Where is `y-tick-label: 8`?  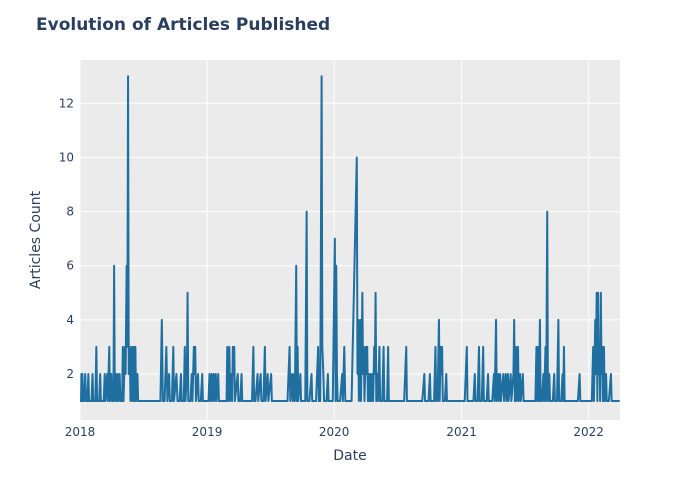
y-tick-label: 8 is located at coordinates (70, 212).